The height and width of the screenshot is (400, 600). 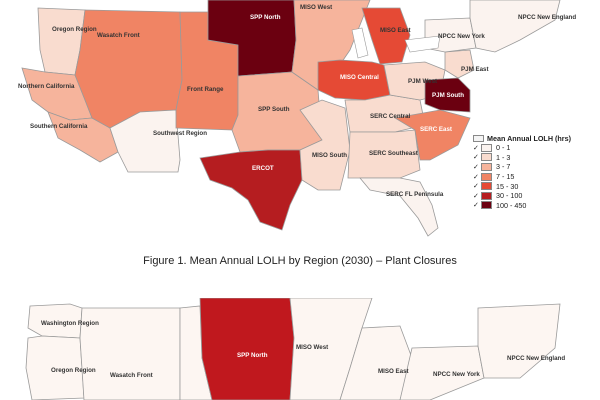 I want to click on region-miso-east, so click(x=386, y=36).